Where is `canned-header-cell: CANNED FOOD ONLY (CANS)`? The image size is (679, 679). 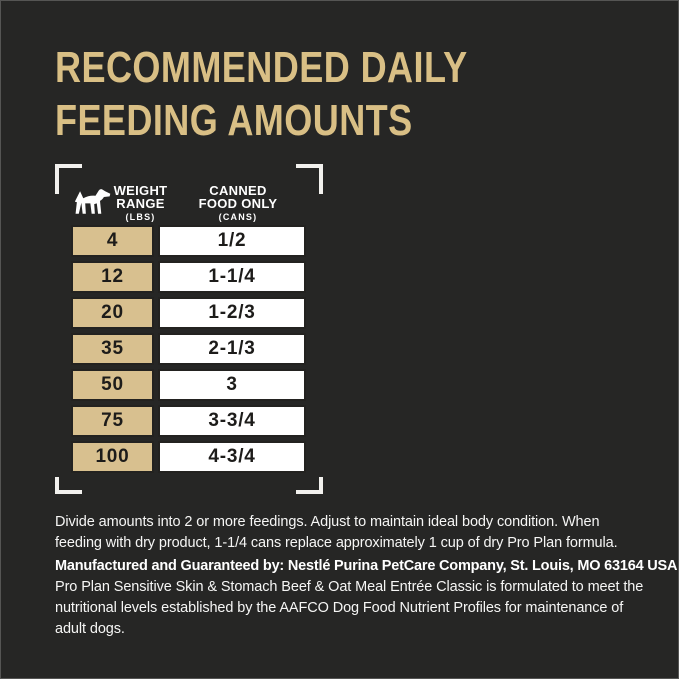
canned-header-cell: CANNED FOOD ONLY (CANS) is located at coordinates (238, 202).